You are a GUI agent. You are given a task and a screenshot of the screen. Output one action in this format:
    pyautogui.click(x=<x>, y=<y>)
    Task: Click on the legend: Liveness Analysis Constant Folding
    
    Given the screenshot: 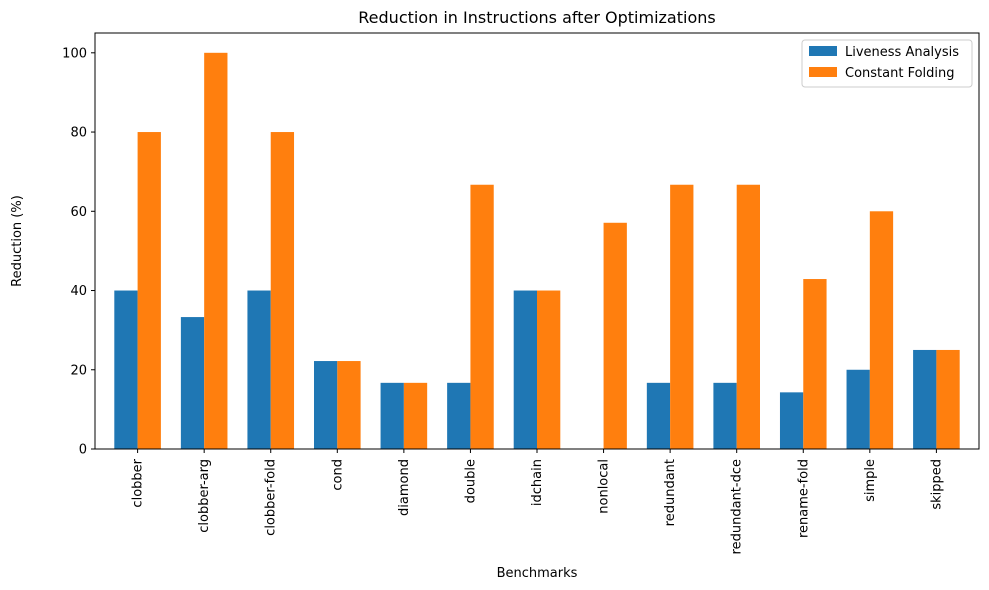 What is the action you would take?
    pyautogui.click(x=887, y=63)
    